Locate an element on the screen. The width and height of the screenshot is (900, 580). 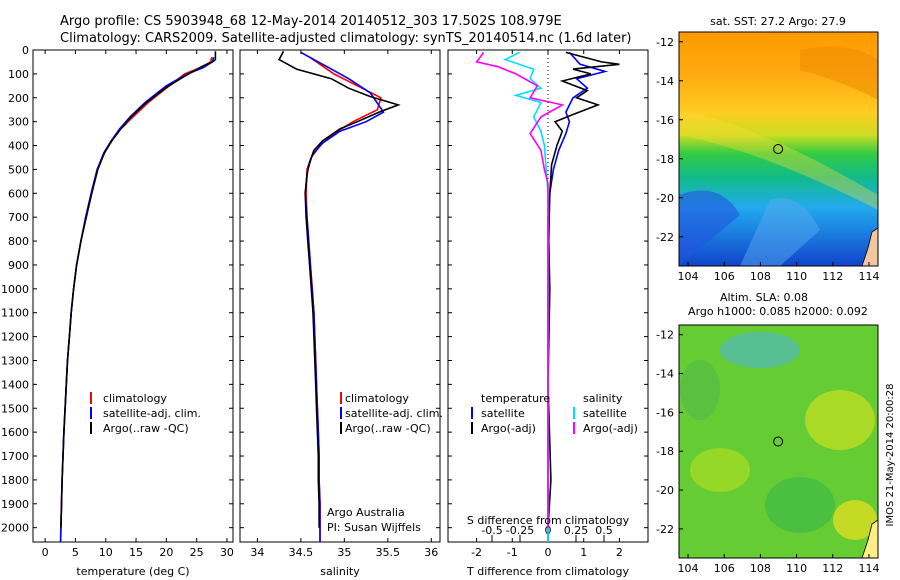
series-line-temperature-argo-adj- is located at coordinates (583, 289).